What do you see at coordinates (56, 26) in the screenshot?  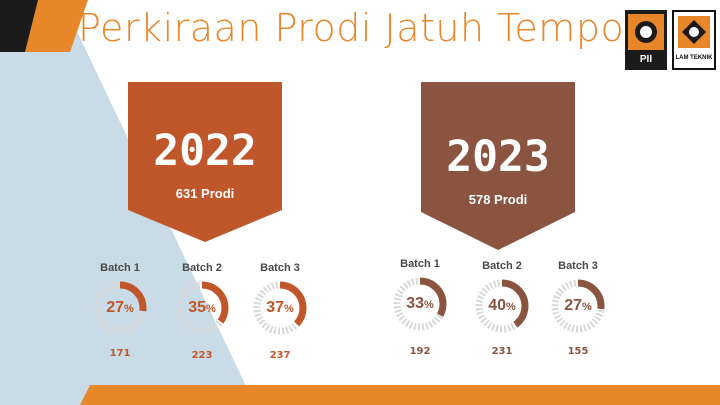 I see `bg-orange-stripe` at bounding box center [56, 26].